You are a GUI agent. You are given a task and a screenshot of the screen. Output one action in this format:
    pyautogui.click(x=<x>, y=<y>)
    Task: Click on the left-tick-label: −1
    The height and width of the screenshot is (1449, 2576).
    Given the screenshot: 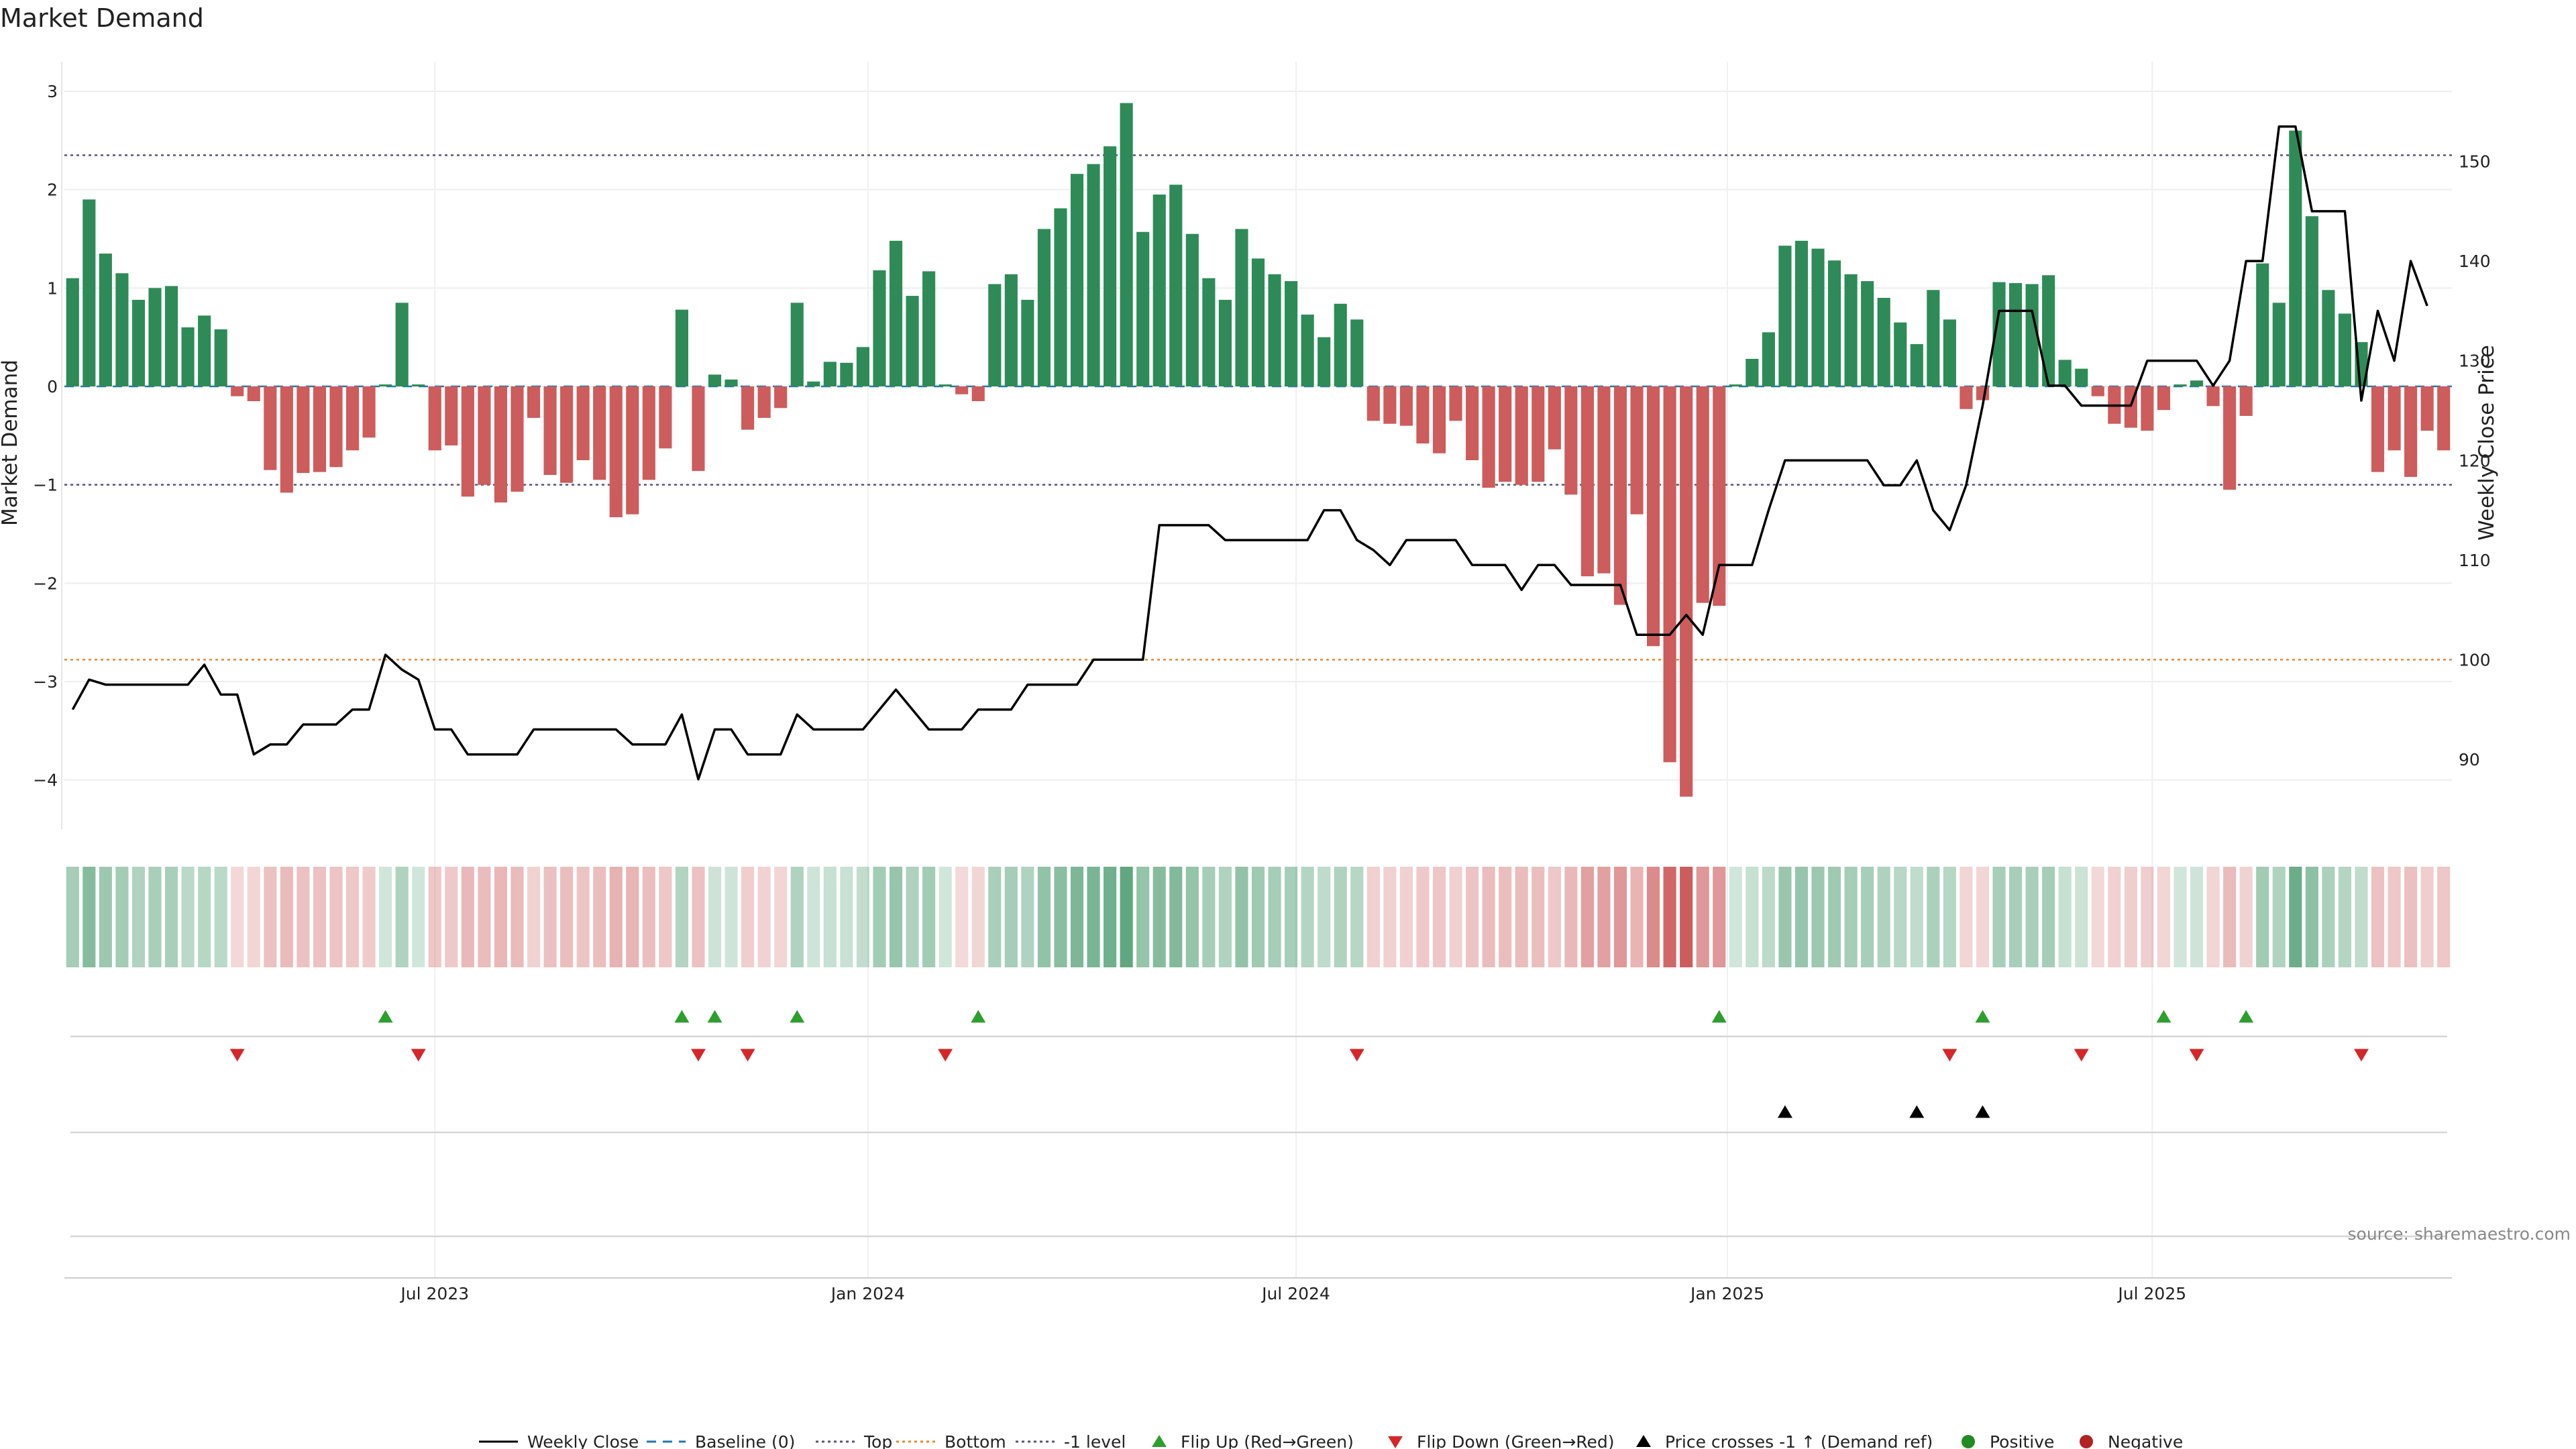 What is the action you would take?
    pyautogui.click(x=45, y=485)
    